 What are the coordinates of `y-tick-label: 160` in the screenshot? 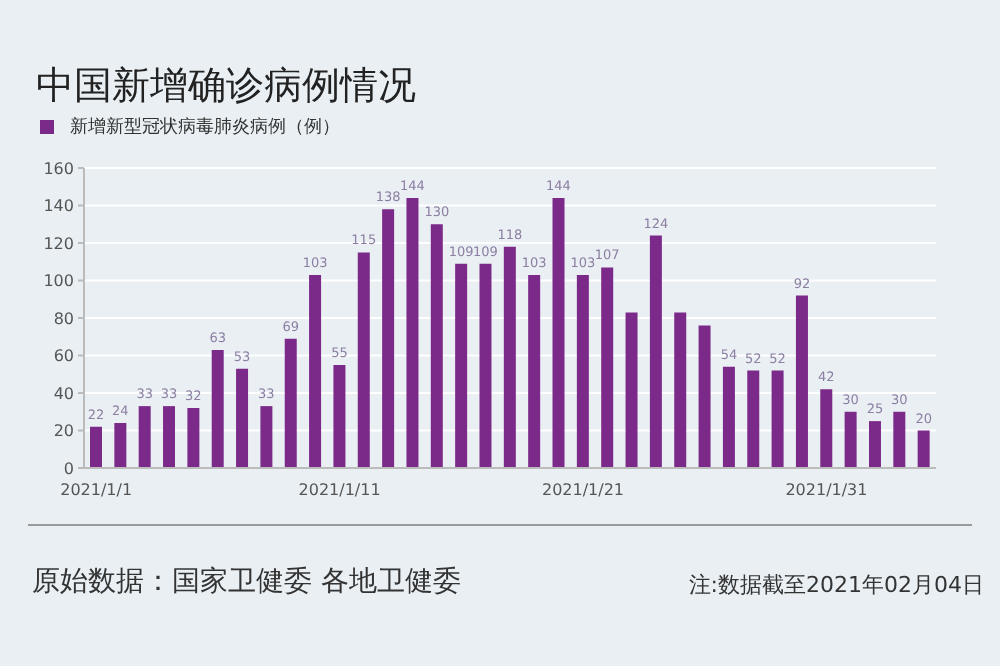 It's located at (58, 168).